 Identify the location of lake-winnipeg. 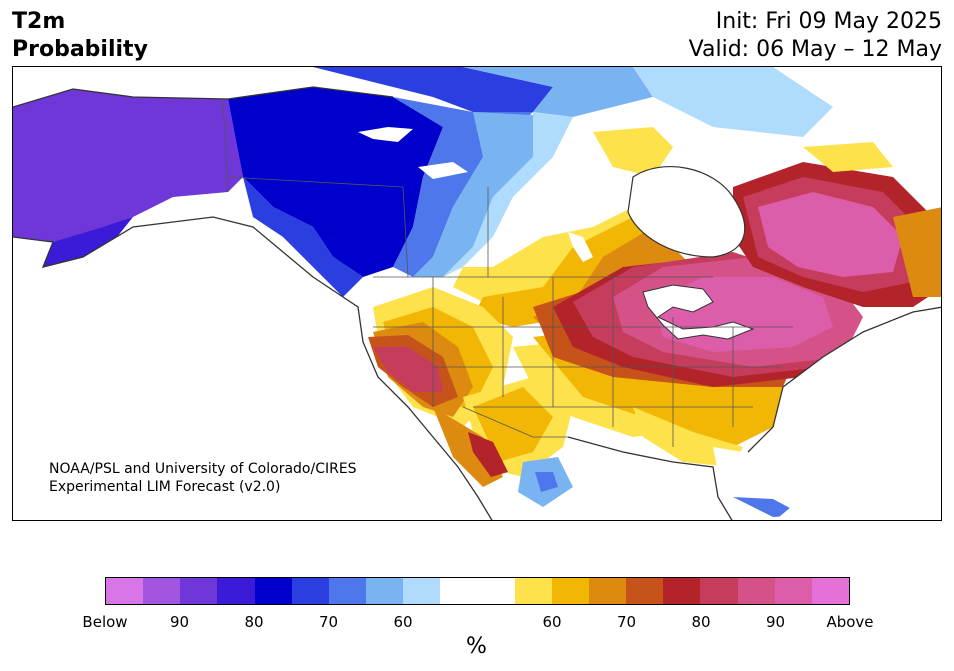
(580, 247).